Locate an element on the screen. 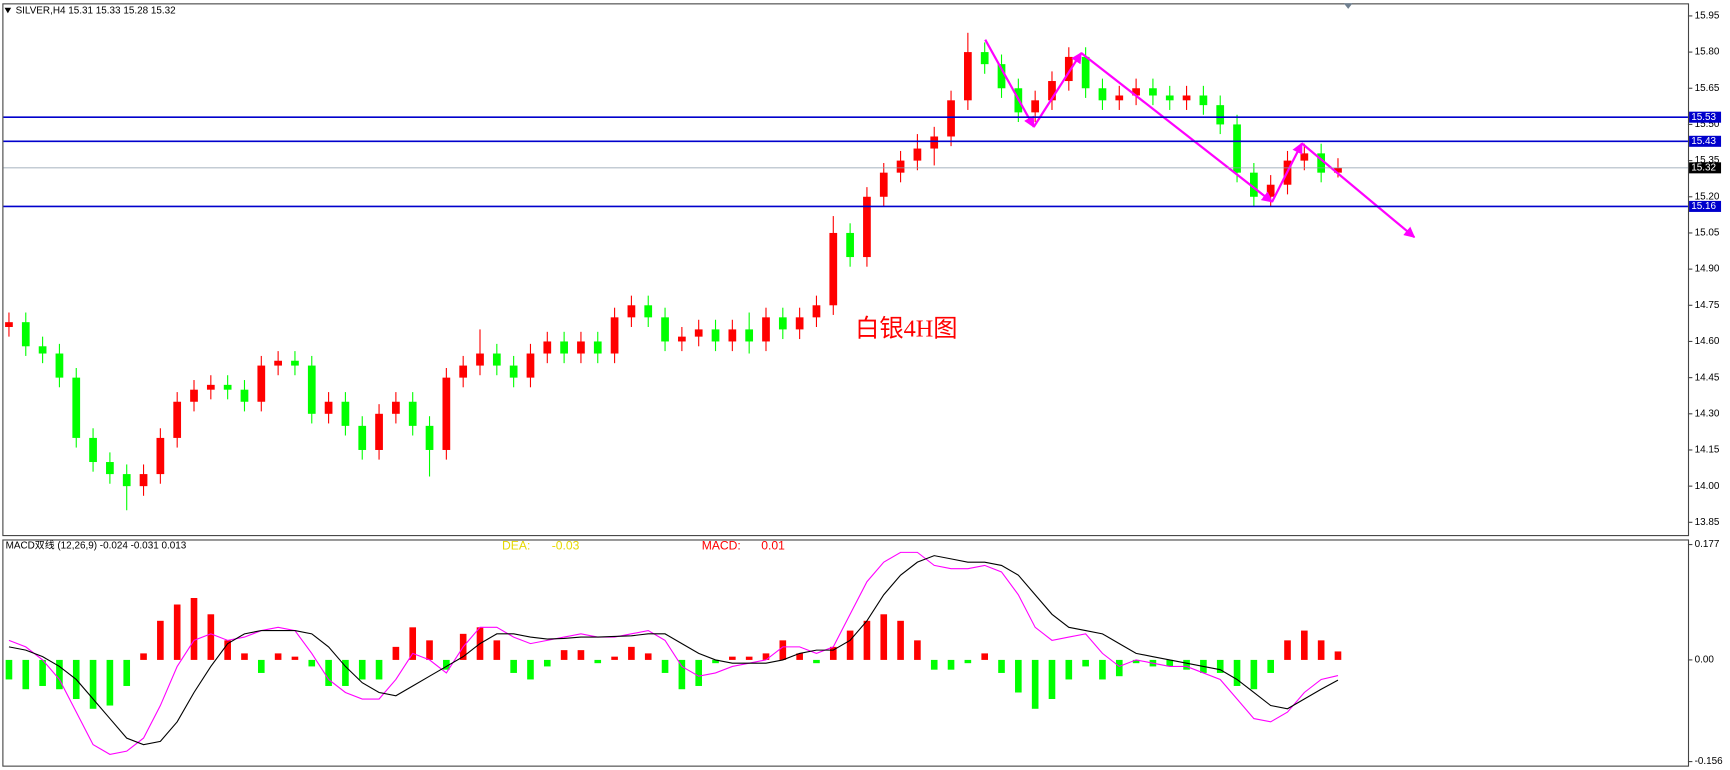  y-tick-label: 15.35 is located at coordinates (1707, 160).